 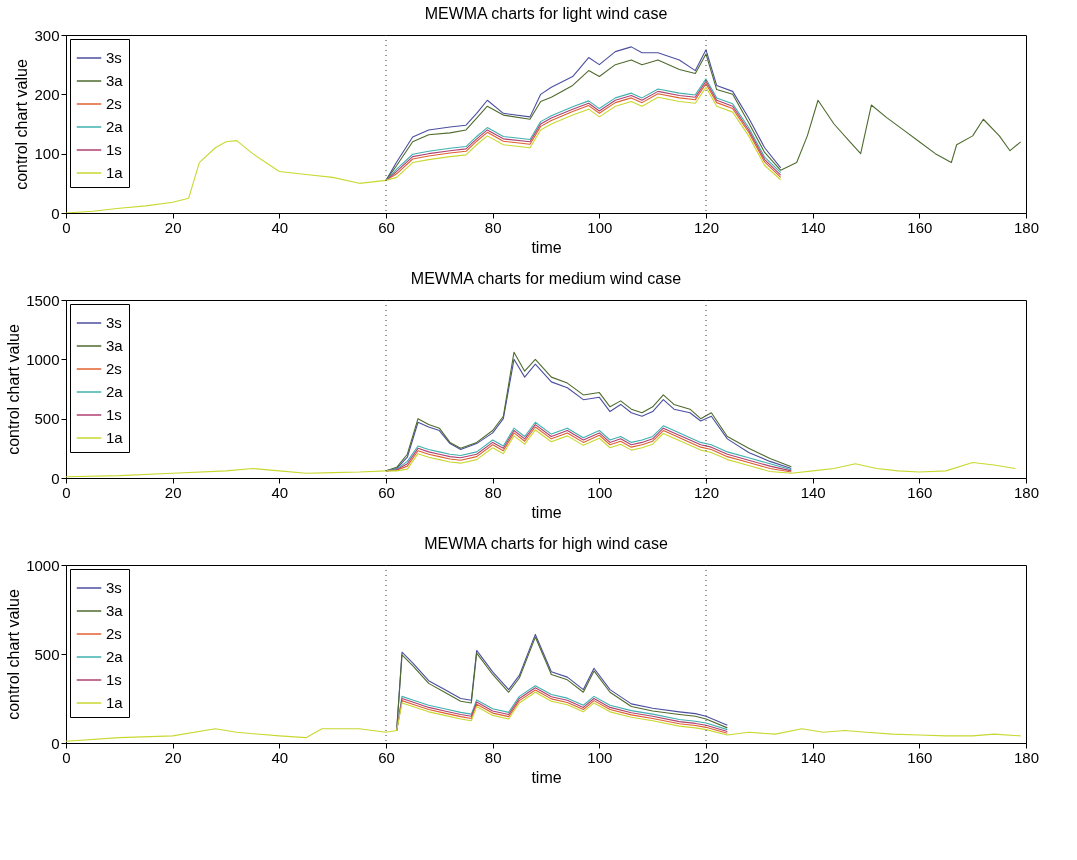 I want to click on y-tick-label: 300, so click(x=47, y=35).